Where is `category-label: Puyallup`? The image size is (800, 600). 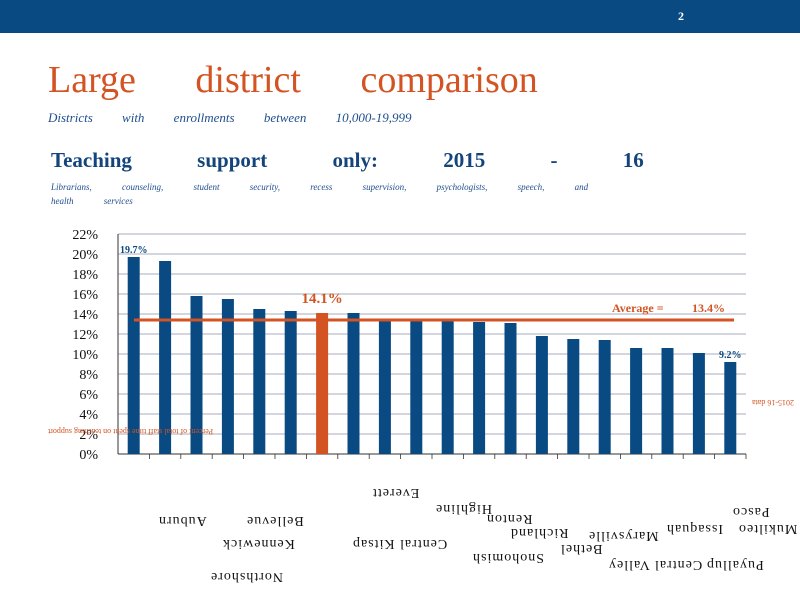 category-label: Puyallup is located at coordinates (735, 564).